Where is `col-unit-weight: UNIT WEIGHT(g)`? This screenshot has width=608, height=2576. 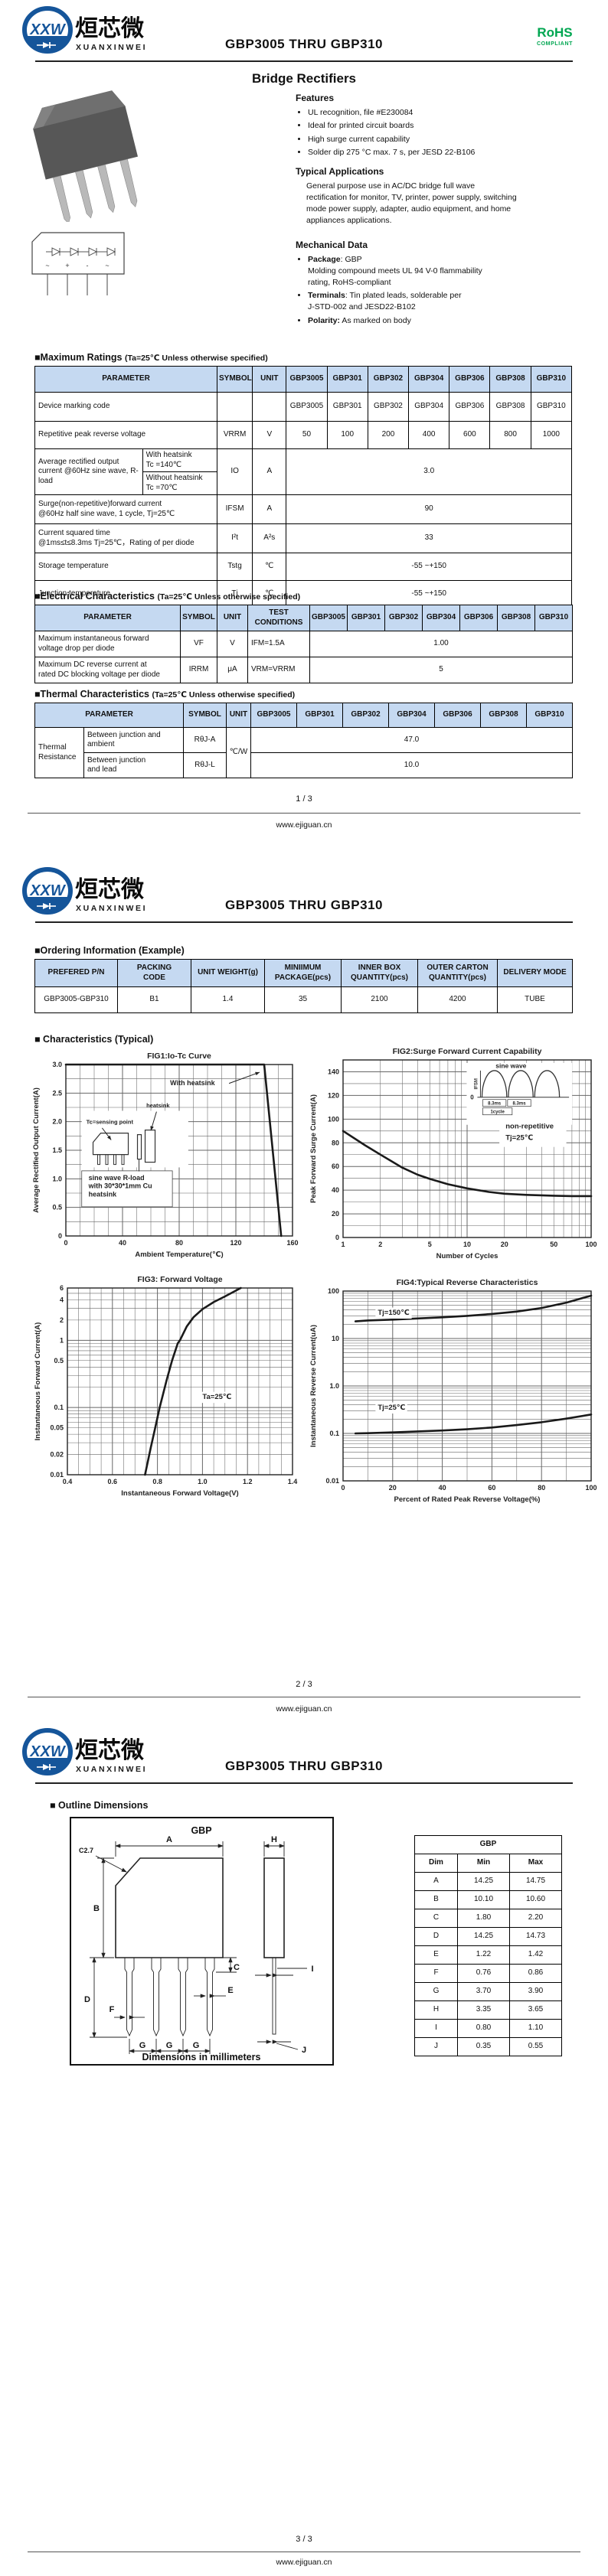
col-unit-weight: UNIT WEIGHT(g) is located at coordinates (228, 973).